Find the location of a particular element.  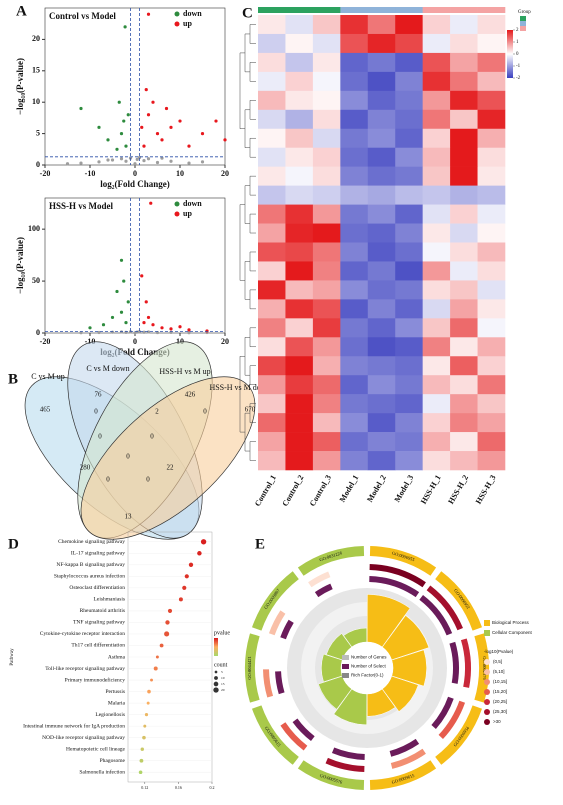

region-count: 13 is located at coordinates (129, 517).